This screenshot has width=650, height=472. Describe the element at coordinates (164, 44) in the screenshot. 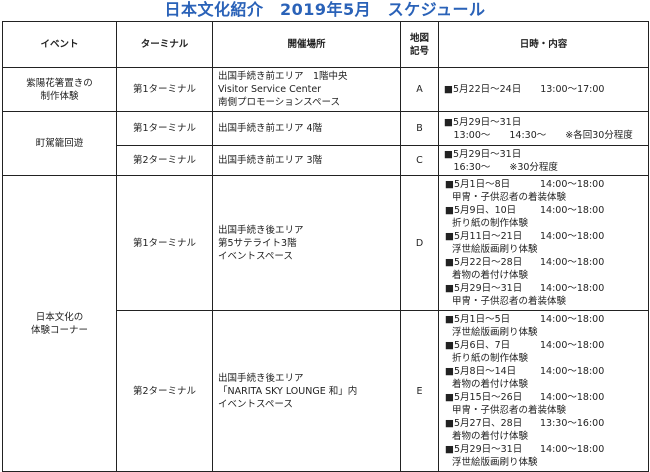

I see `header-terminal: ターミナル` at that location.